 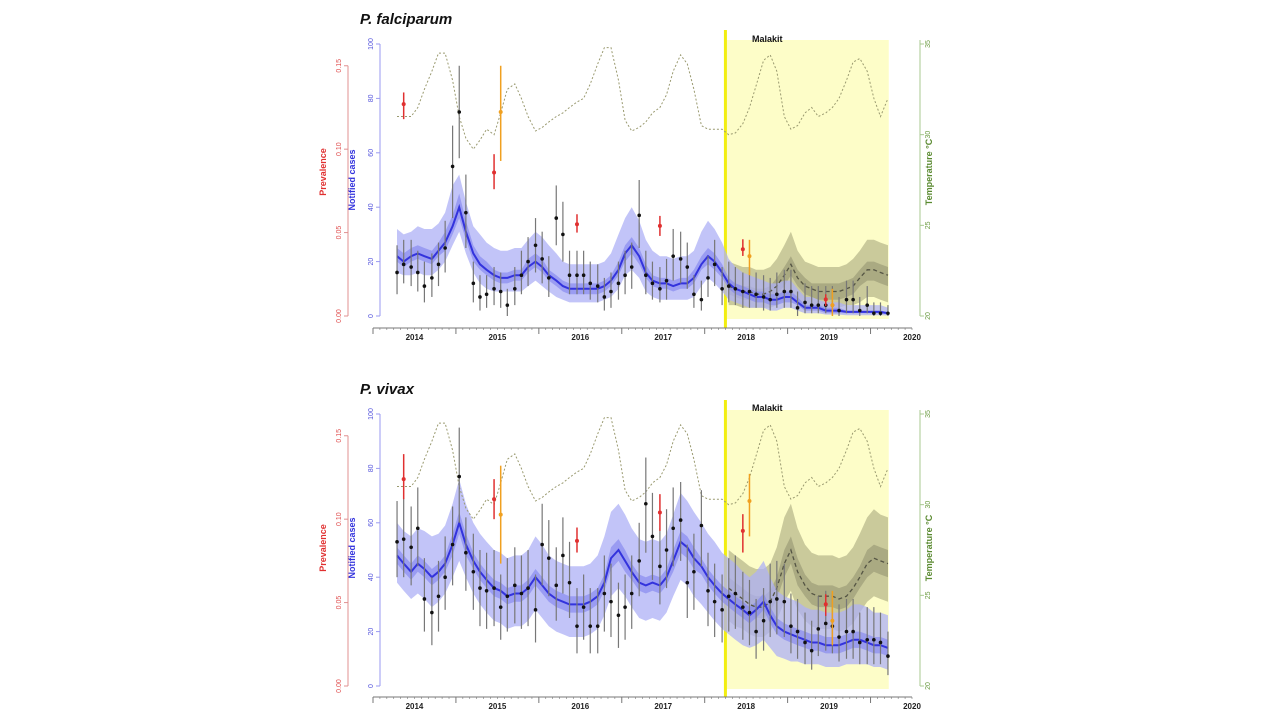 What do you see at coordinates (339, 519) in the screenshot?
I see `prevalence-tick-label: 0.10` at bounding box center [339, 519].